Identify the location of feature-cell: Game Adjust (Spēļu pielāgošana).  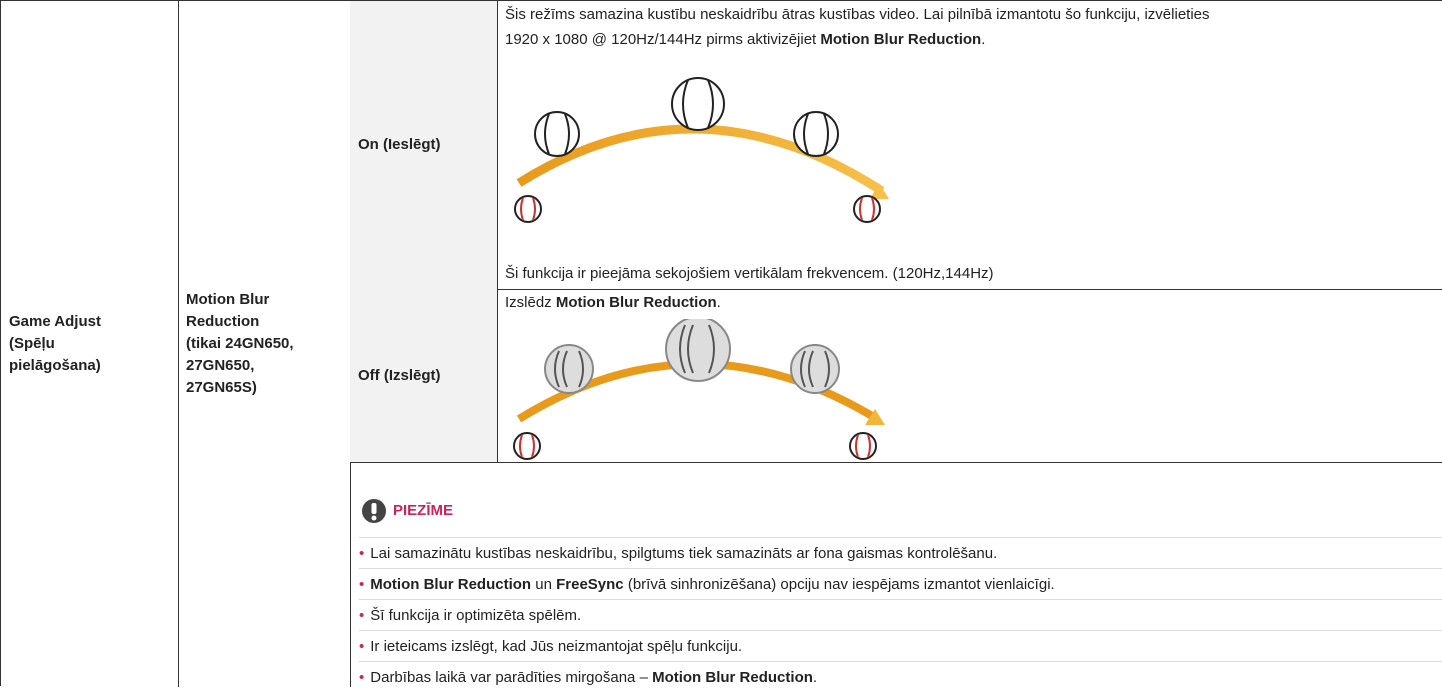
(90, 344).